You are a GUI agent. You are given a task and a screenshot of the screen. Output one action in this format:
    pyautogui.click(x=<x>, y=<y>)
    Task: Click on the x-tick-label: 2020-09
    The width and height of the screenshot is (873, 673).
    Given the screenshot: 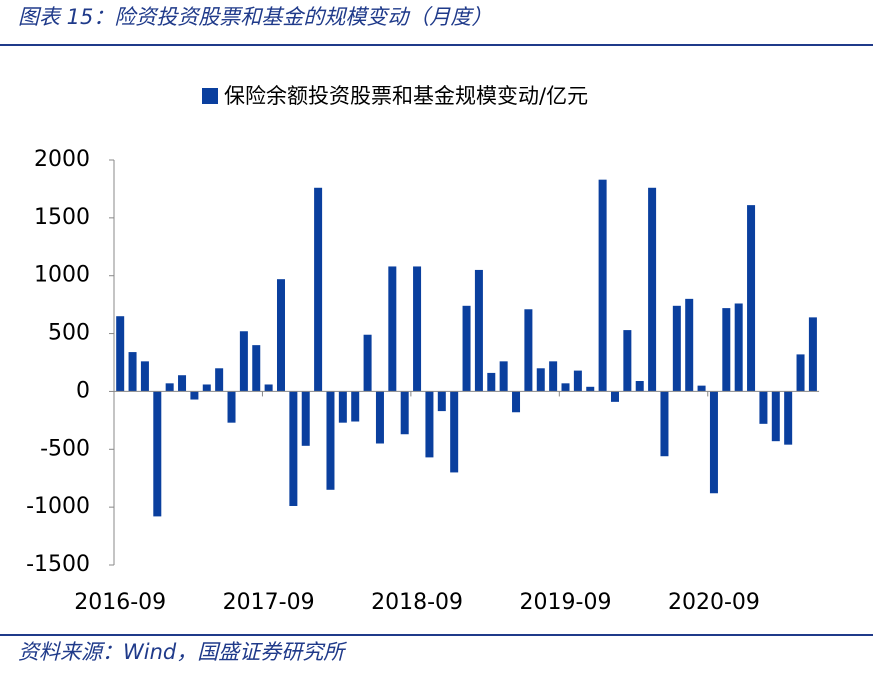 What is the action you would take?
    pyautogui.click(x=714, y=602)
    